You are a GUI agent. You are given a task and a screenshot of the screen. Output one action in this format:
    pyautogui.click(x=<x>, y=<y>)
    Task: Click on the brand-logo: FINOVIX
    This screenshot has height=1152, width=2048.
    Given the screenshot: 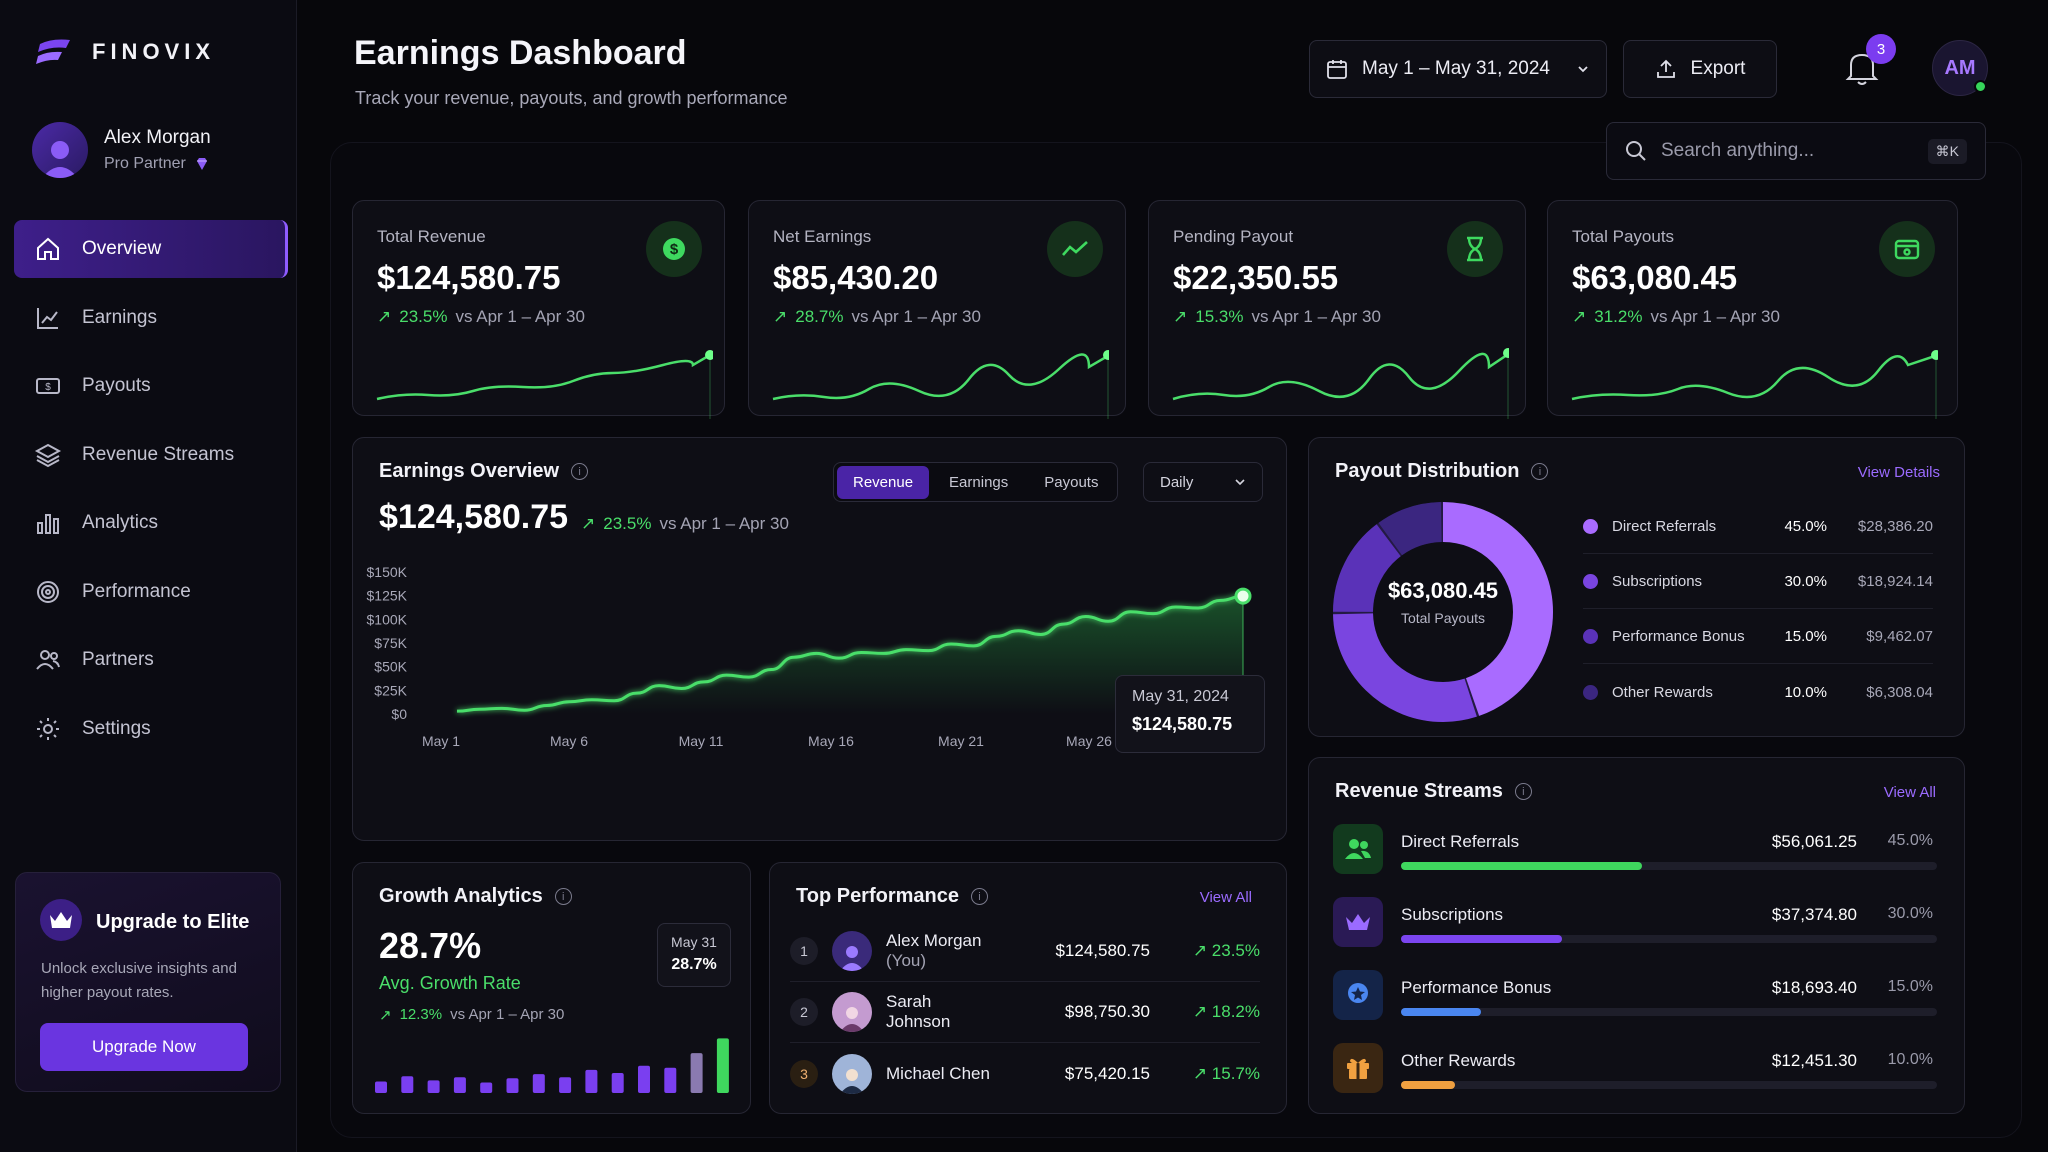 What is the action you would take?
    pyautogui.click(x=124, y=52)
    